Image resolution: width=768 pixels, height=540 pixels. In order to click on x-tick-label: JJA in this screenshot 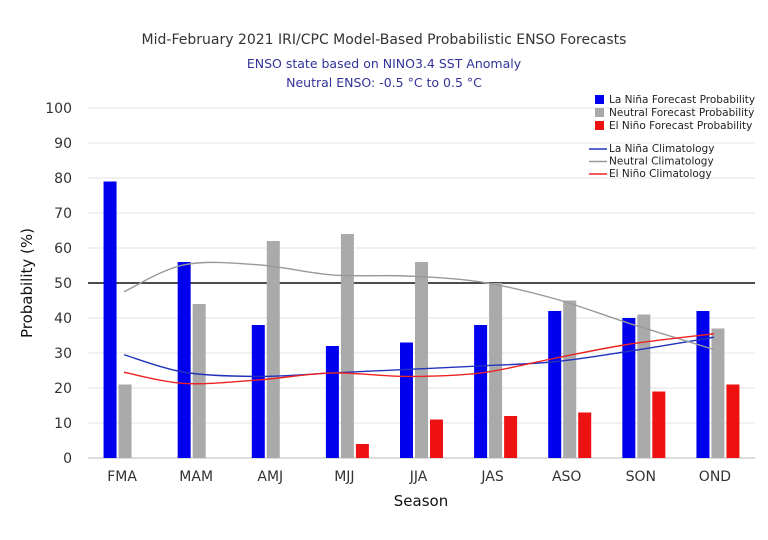, I will do `click(418, 477)`.